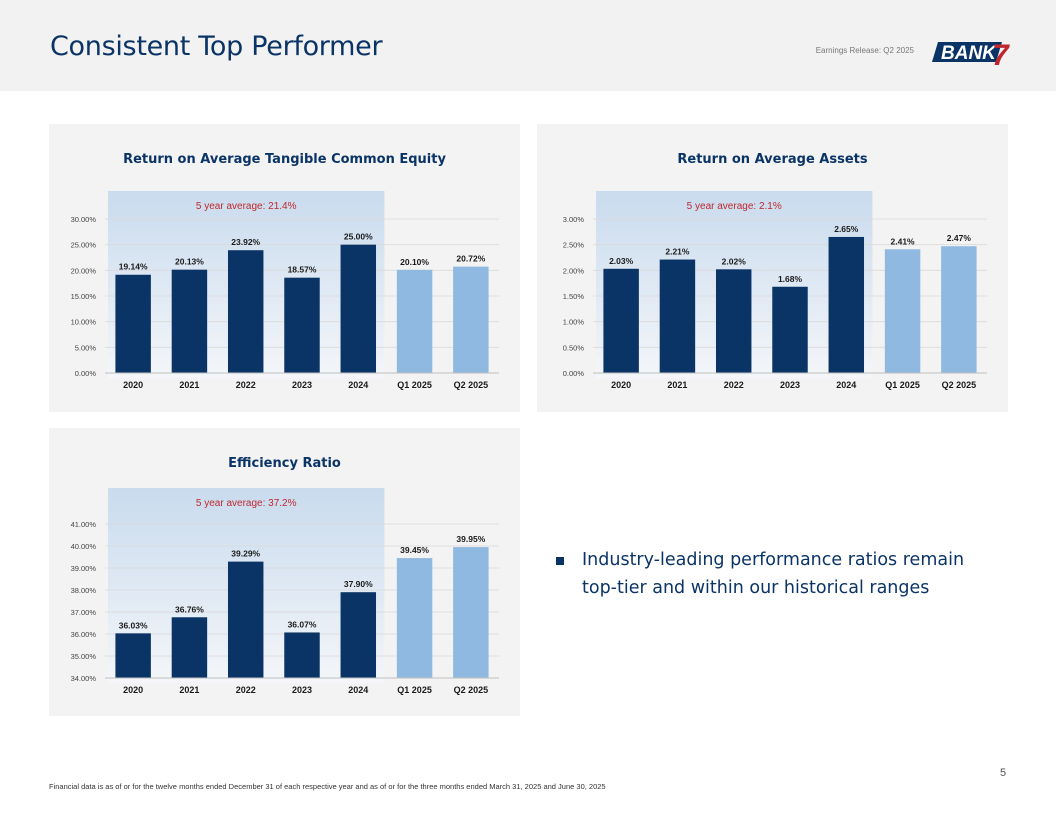 This screenshot has height=816, width=1056. What do you see at coordinates (358, 584) in the screenshot?
I see `data-label: 37.90%` at bounding box center [358, 584].